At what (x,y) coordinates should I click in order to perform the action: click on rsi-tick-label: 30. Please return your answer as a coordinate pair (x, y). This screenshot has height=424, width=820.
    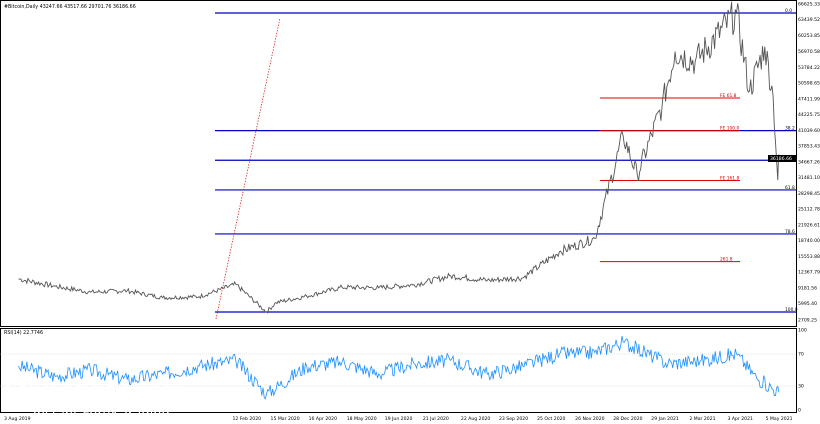
    Looking at the image, I should click on (801, 387).